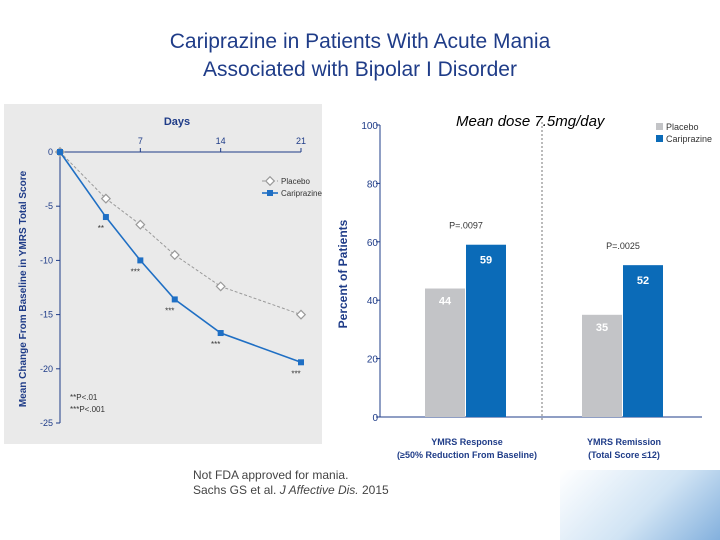 The height and width of the screenshot is (540, 720). I want to click on line-chart-y-tick-label: -20, so click(46, 369).